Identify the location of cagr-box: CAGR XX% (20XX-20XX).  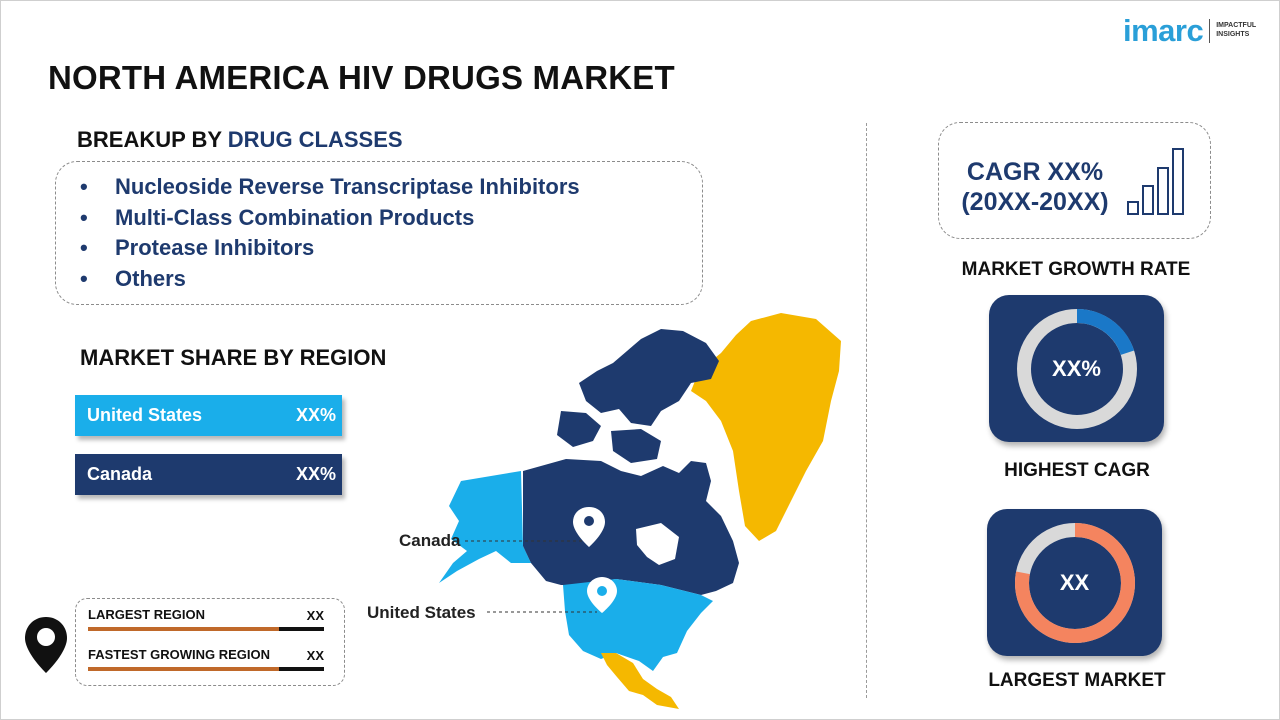
(1074, 180).